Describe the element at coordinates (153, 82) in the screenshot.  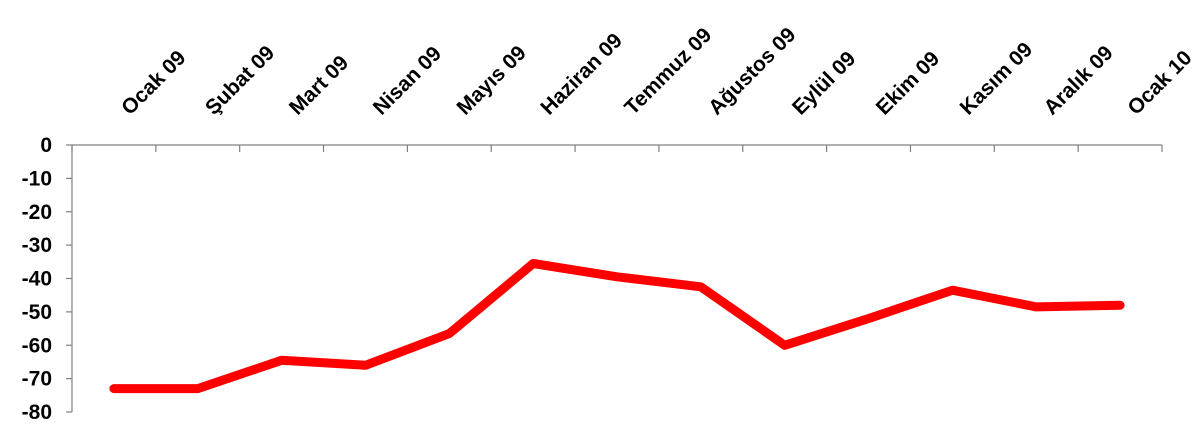
I see `x-category-label: Ocak 09` at that location.